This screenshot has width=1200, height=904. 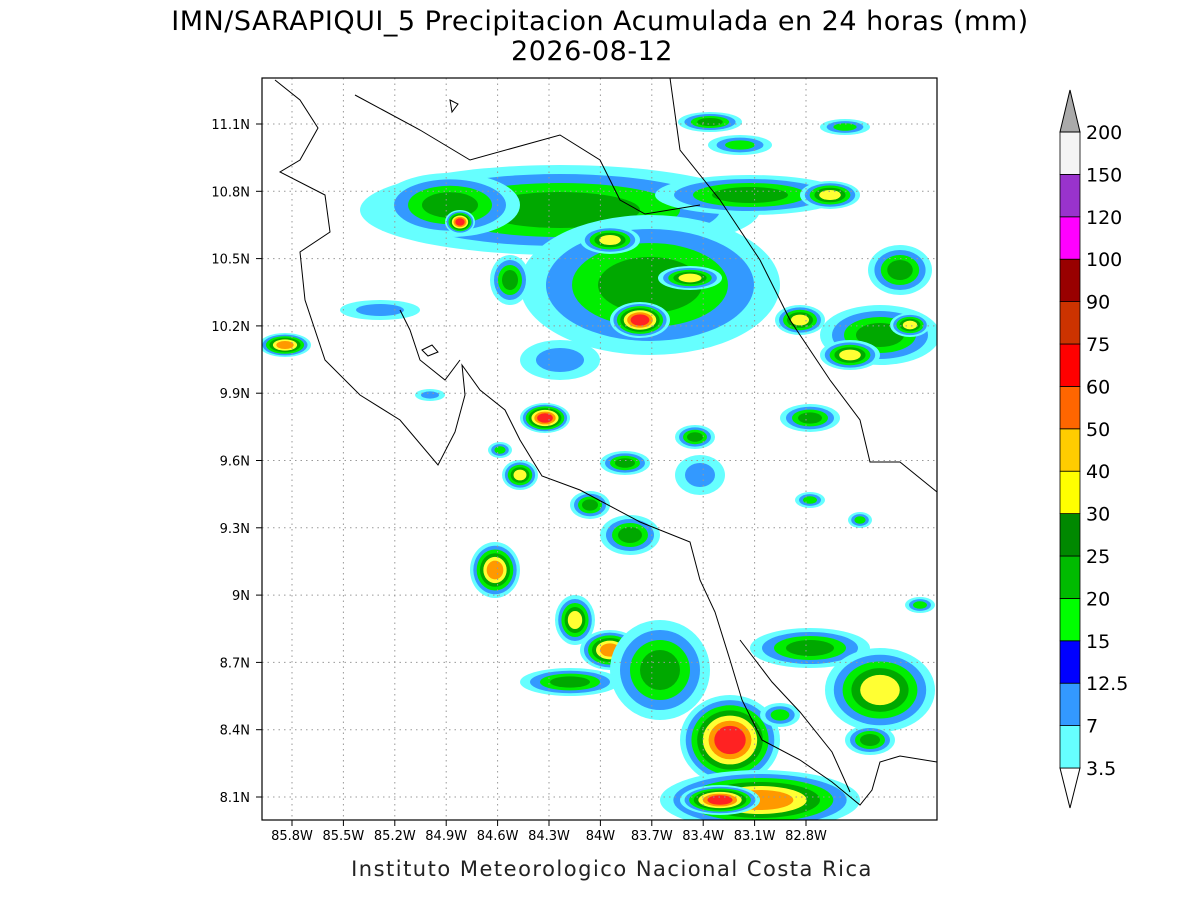 I want to click on lat-label: 9.3N, so click(x=235, y=529).